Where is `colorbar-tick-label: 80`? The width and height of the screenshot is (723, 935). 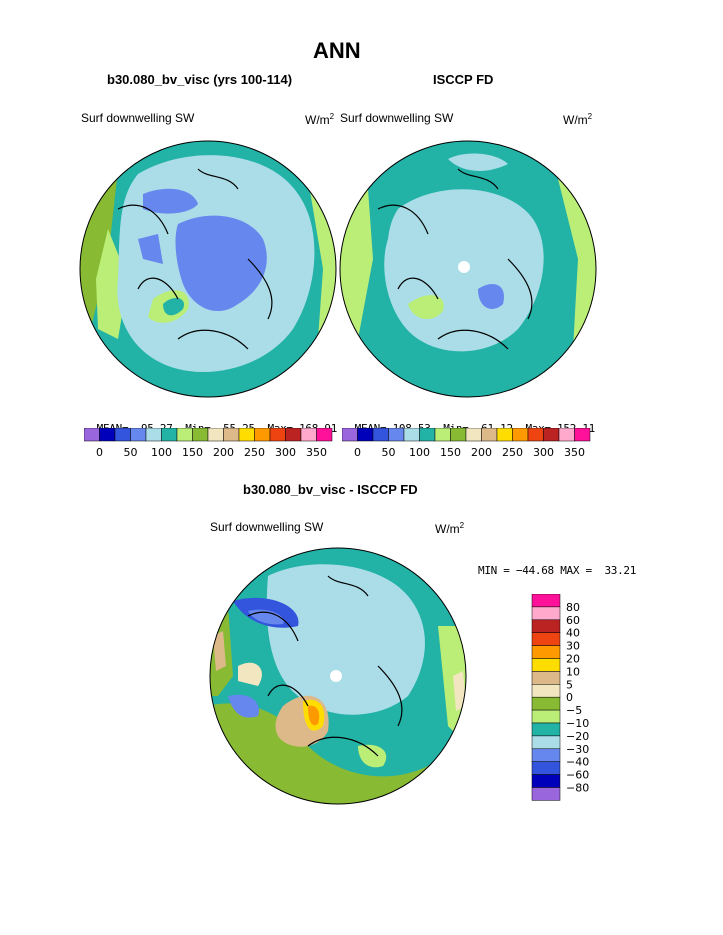 colorbar-tick-label: 80 is located at coordinates (573, 607).